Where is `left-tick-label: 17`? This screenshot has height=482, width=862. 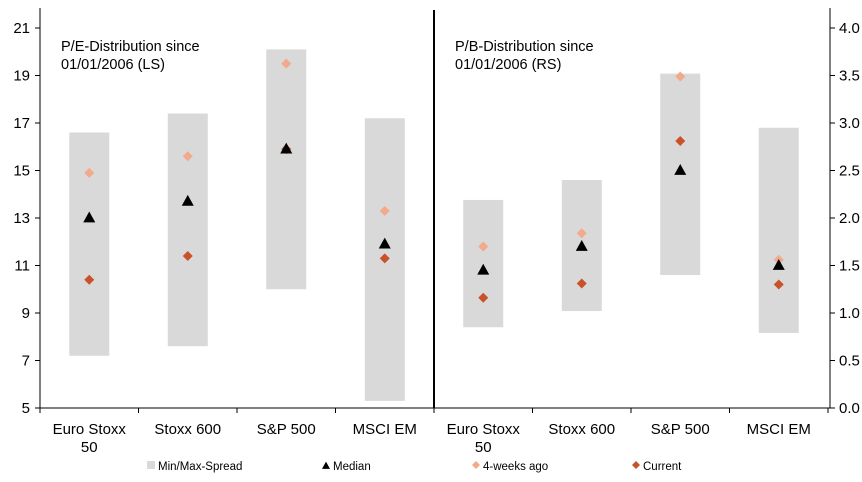 left-tick-label: 17 is located at coordinates (21, 123).